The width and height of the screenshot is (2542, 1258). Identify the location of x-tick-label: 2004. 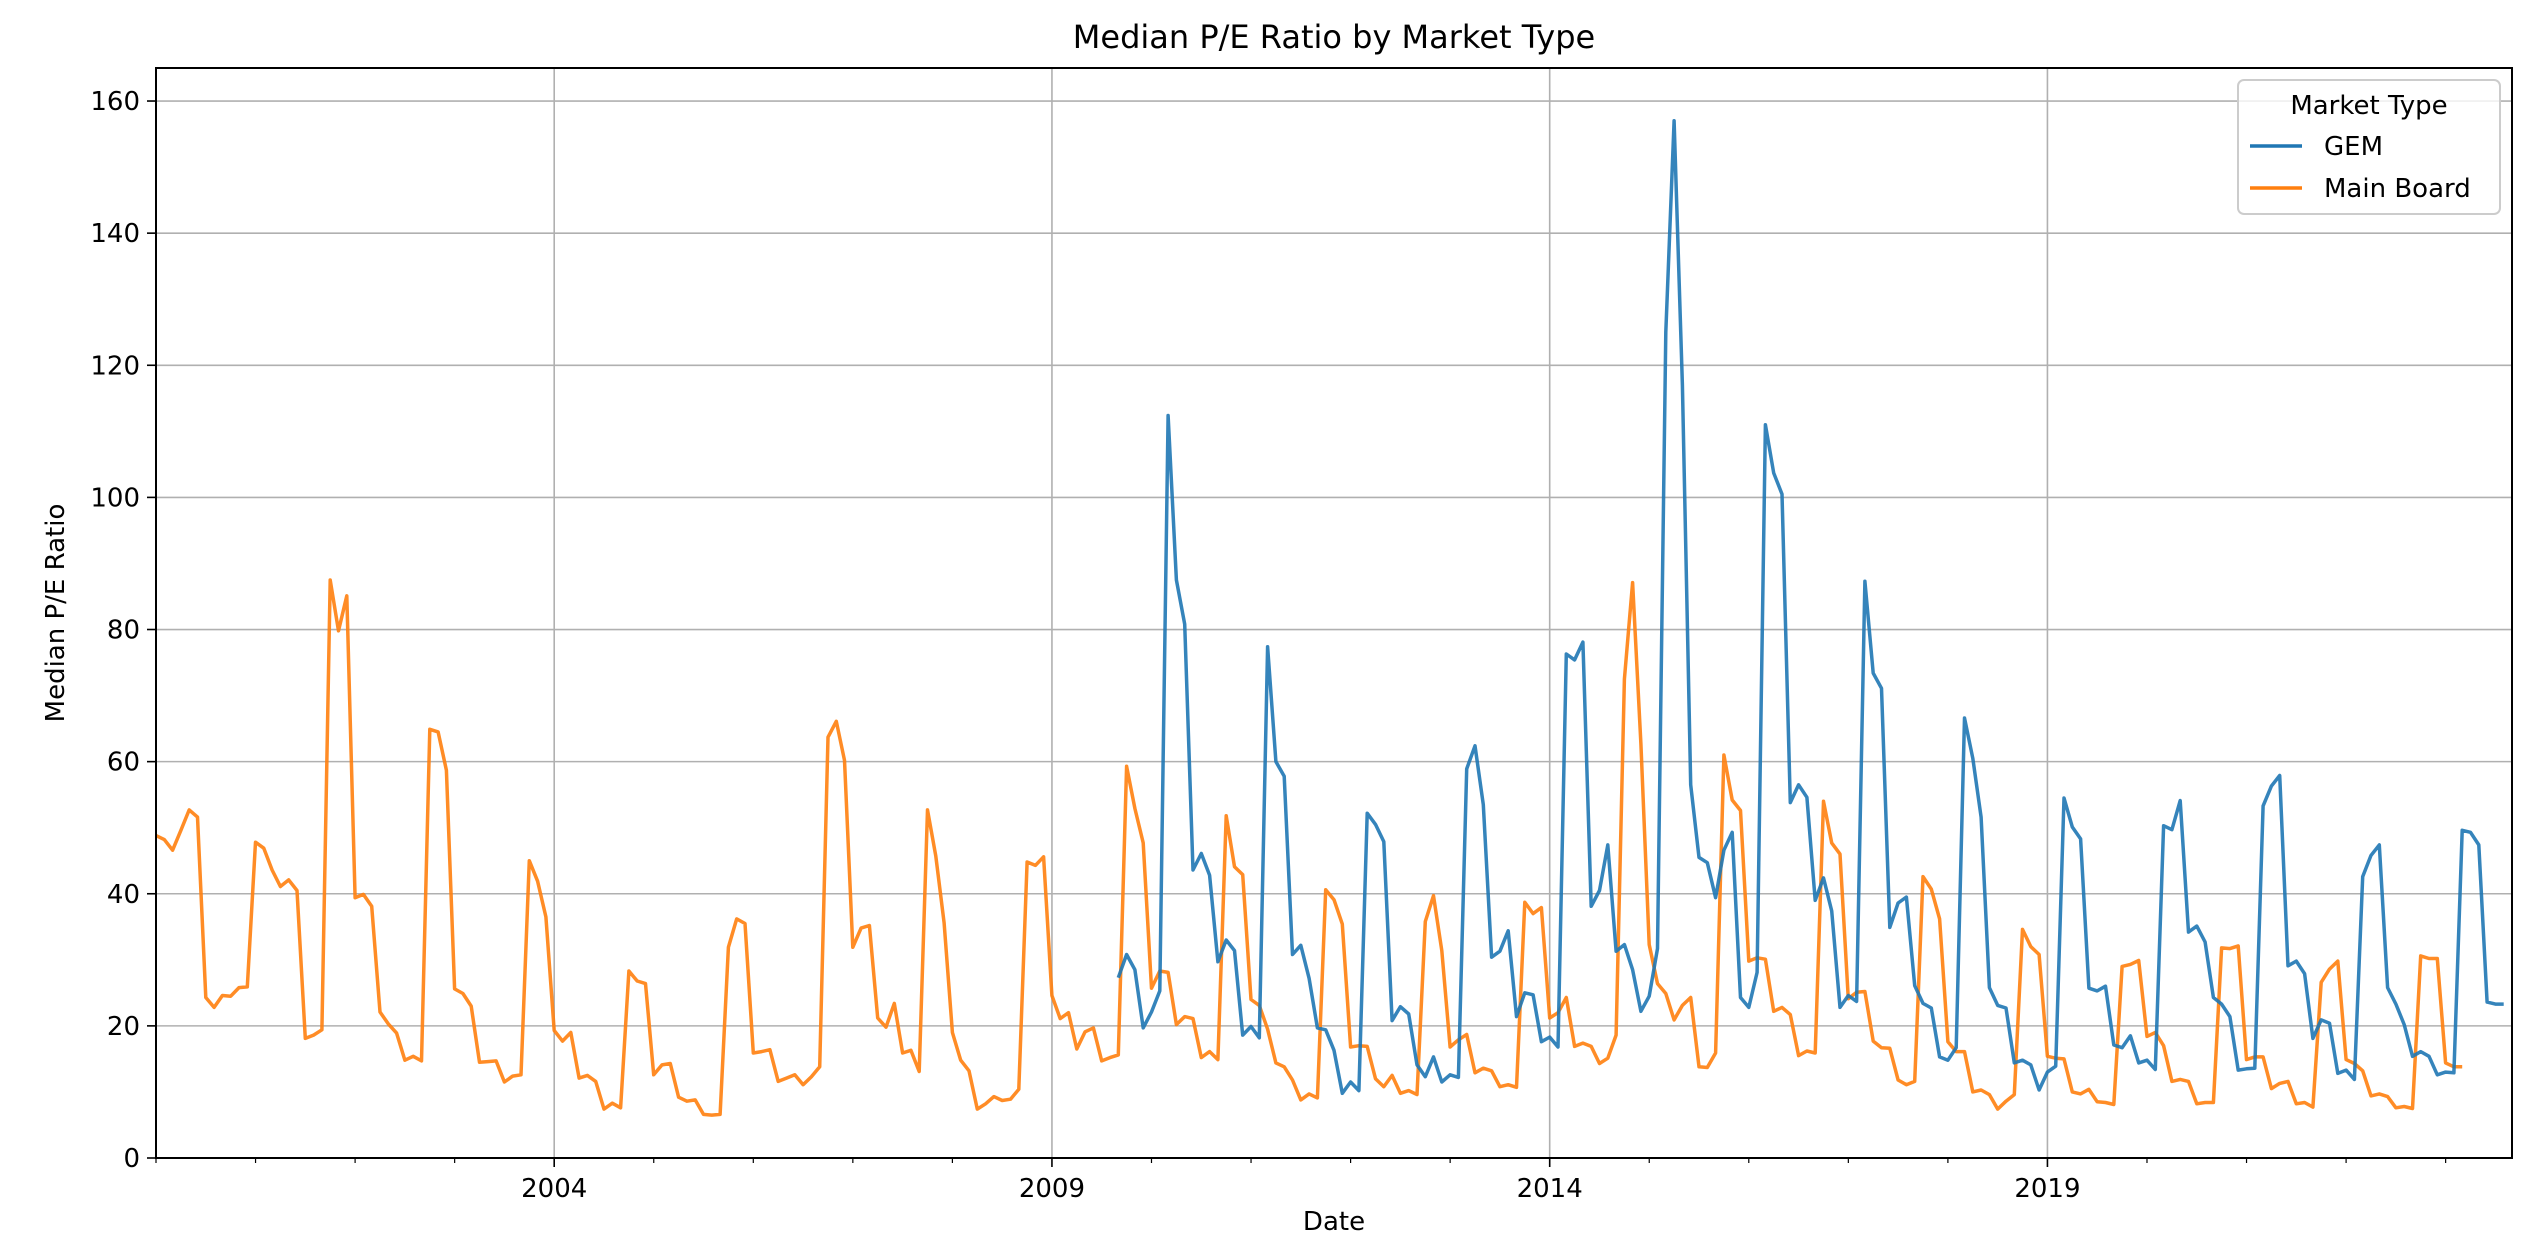
(554, 1189).